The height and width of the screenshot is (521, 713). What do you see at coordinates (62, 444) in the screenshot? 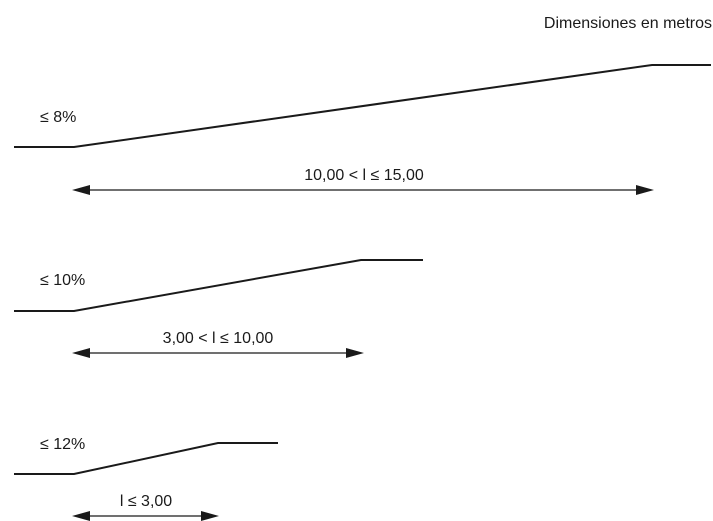
I see `ramp-3-slope-label: ≤ 12%` at bounding box center [62, 444].